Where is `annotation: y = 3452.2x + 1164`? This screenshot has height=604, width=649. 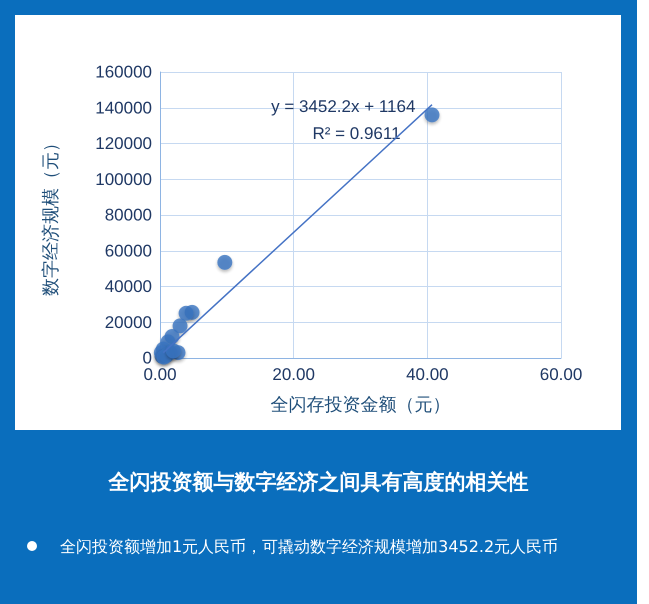
annotation: y = 3452.2x + 1164 is located at coordinates (343, 106).